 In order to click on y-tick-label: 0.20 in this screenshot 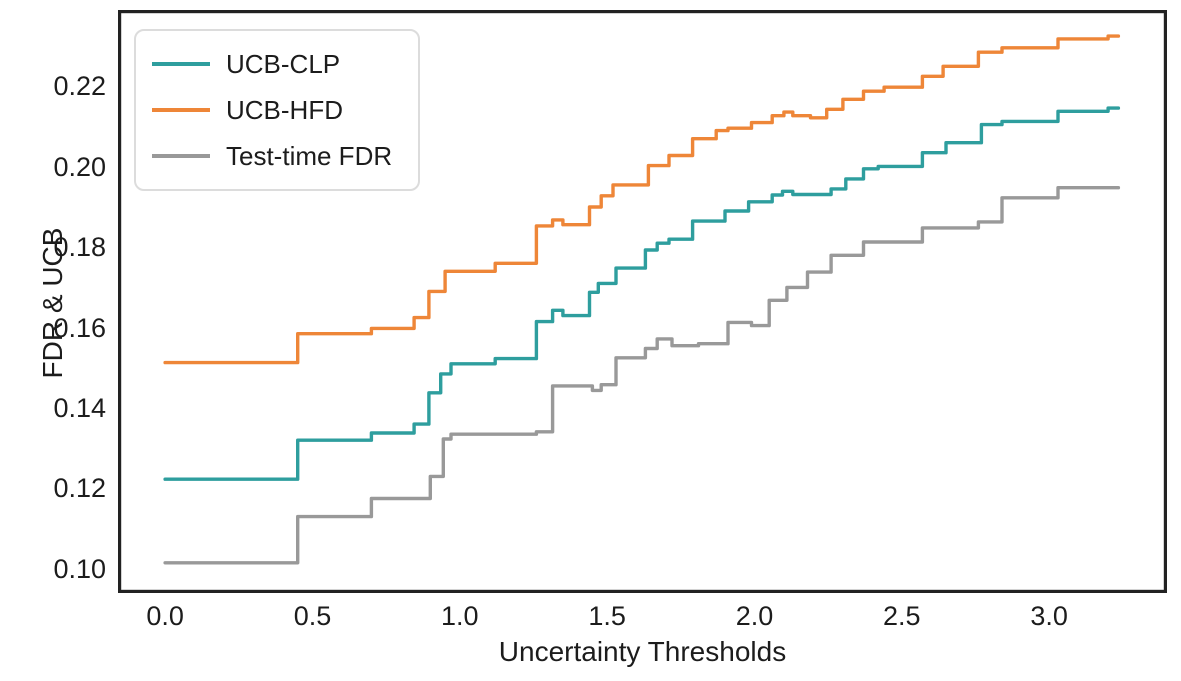, I will do `click(79, 166)`.